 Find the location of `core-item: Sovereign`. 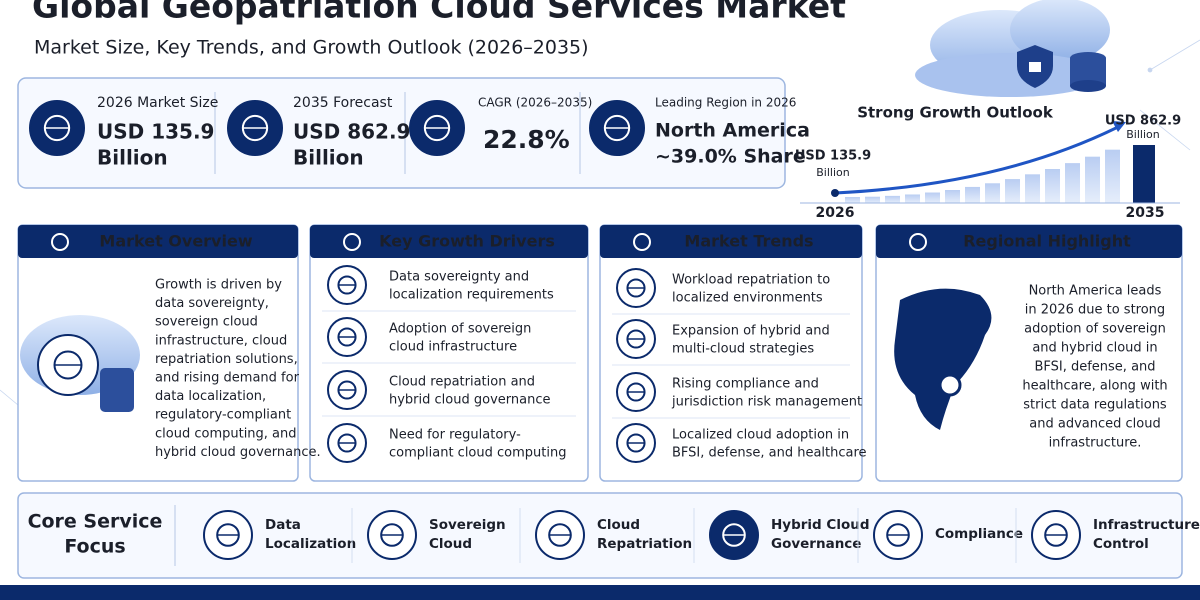

core-item: Sovereign is located at coordinates (467, 525).